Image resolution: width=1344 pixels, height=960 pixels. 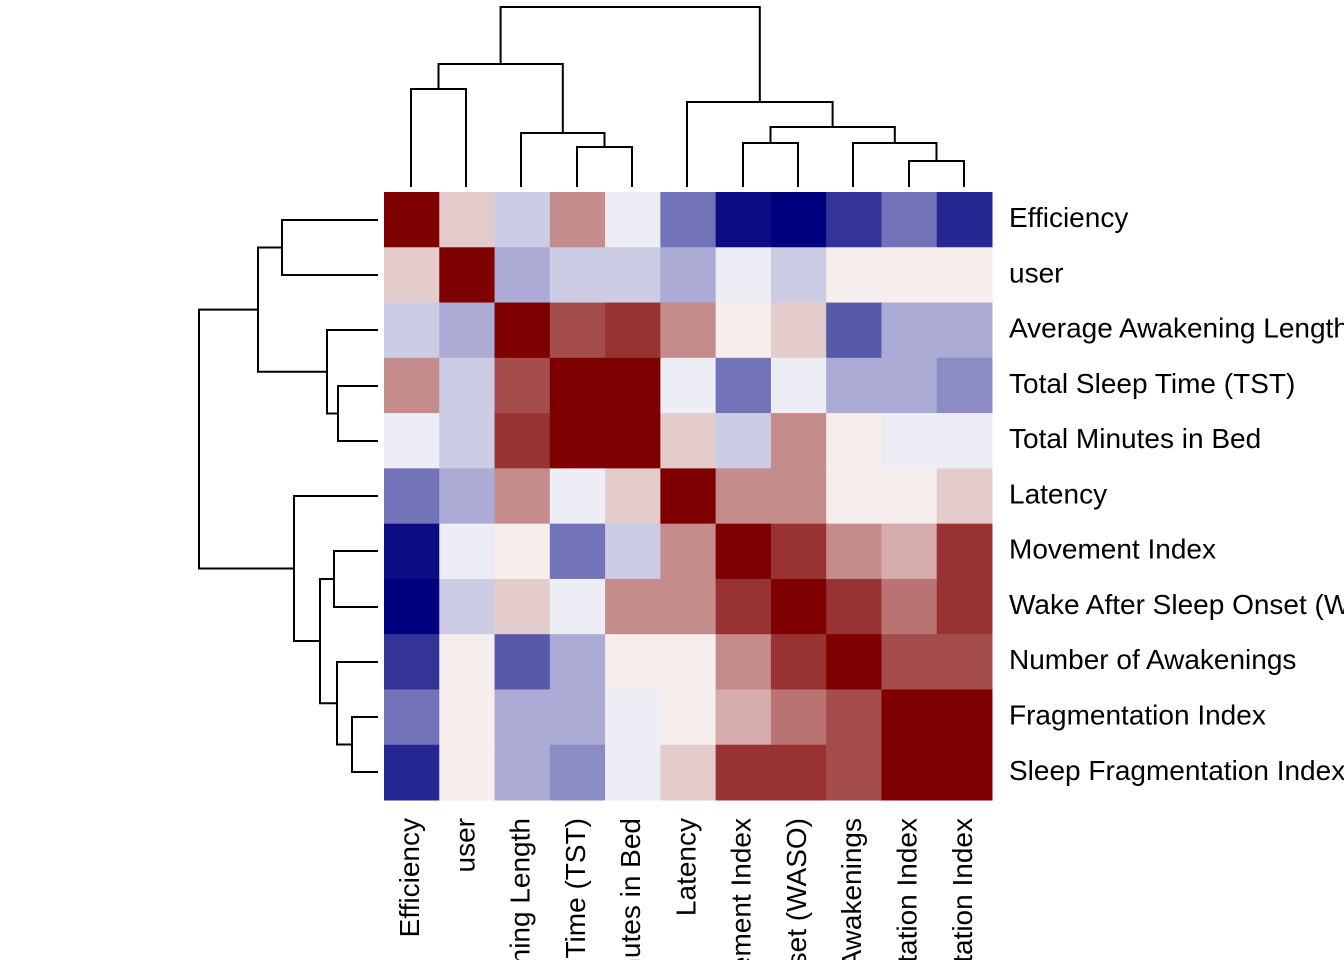 What do you see at coordinates (1137, 714) in the screenshot?
I see `row-label: Fragmentation Index` at bounding box center [1137, 714].